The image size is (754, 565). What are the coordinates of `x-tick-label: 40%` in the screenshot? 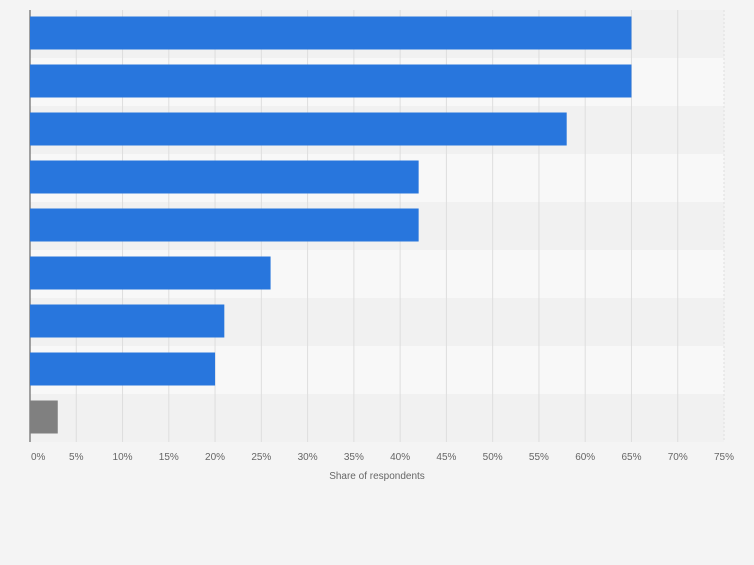 It's located at (400, 457).